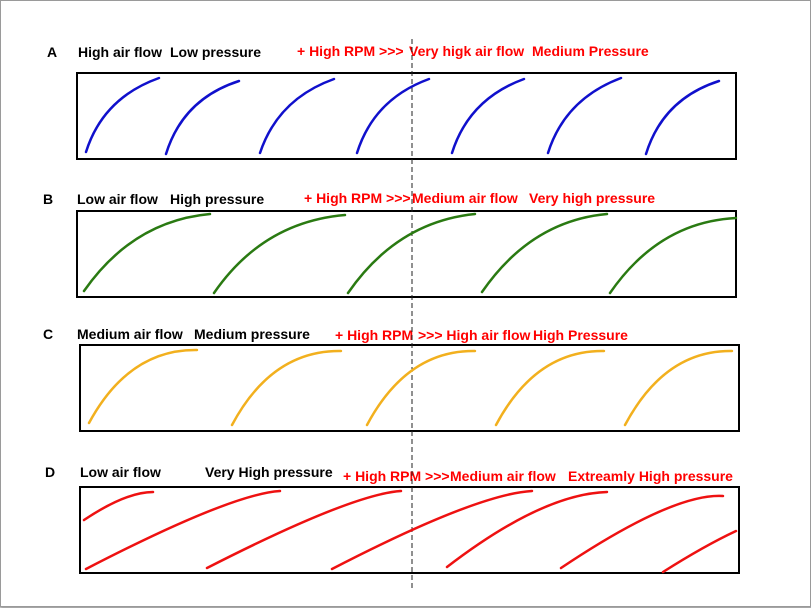  I want to click on row-b-result-pressure-label: Very high pressure, so click(592, 198).